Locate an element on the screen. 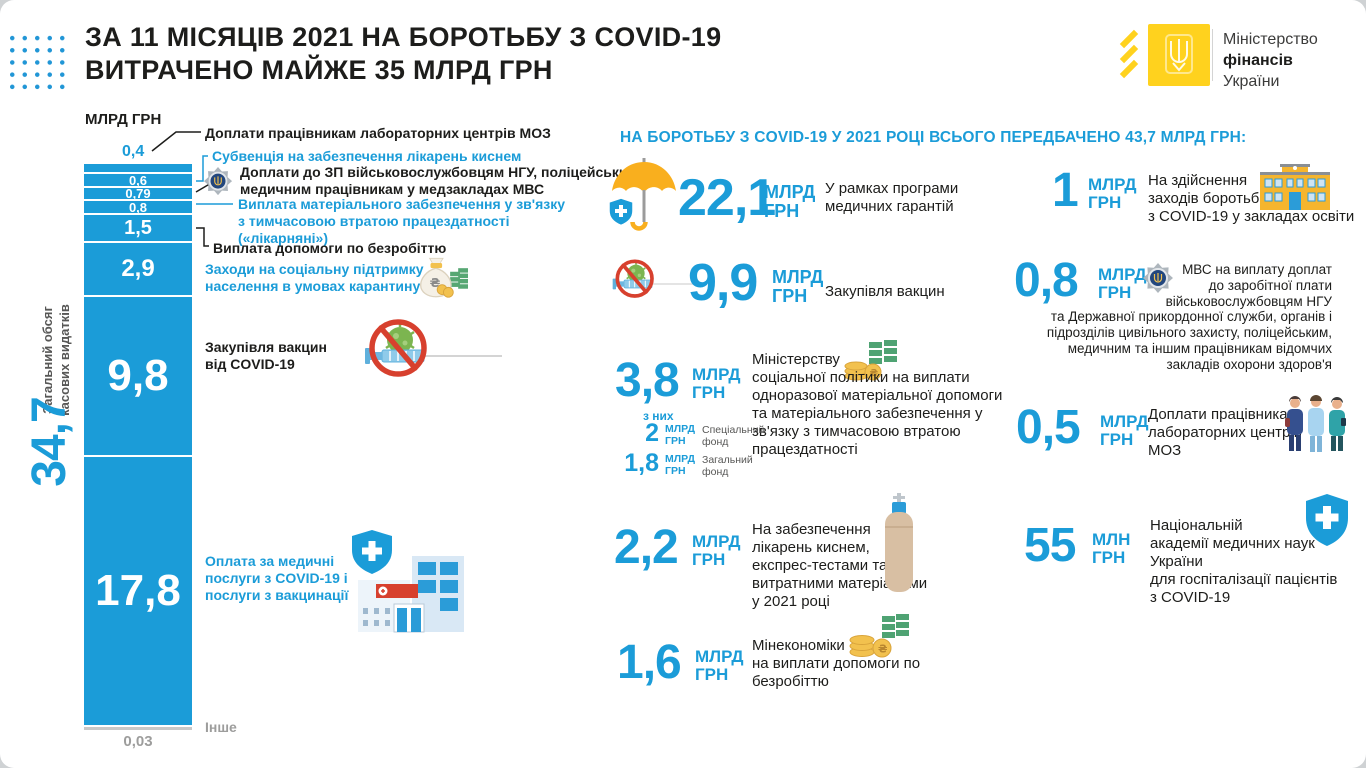 Image resolution: width=1366 pixels, height=768 pixels. decor-dots-pattern is located at coordinates (36, 60).